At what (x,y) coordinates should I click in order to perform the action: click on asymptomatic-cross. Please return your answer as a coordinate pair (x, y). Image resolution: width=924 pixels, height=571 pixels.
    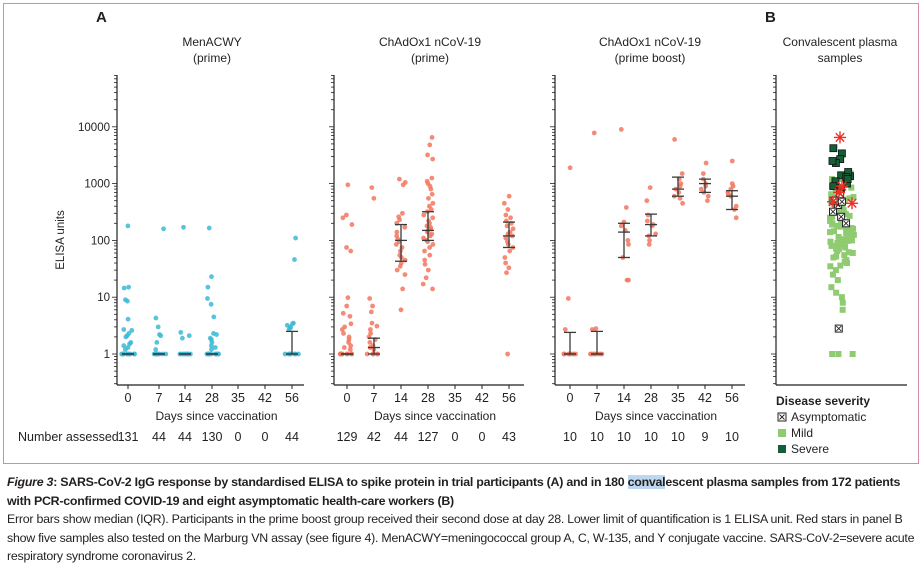
    Looking at the image, I should click on (842, 201).